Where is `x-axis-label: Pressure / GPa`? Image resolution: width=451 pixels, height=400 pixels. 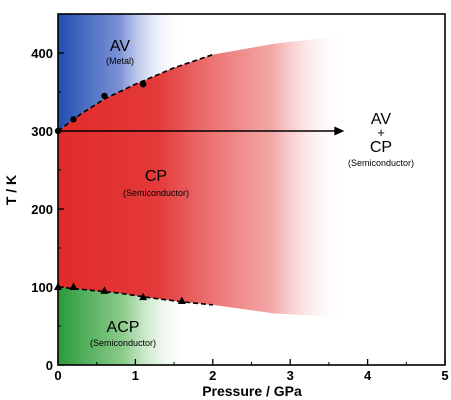 x-axis-label: Pressure / GPa is located at coordinates (252, 391).